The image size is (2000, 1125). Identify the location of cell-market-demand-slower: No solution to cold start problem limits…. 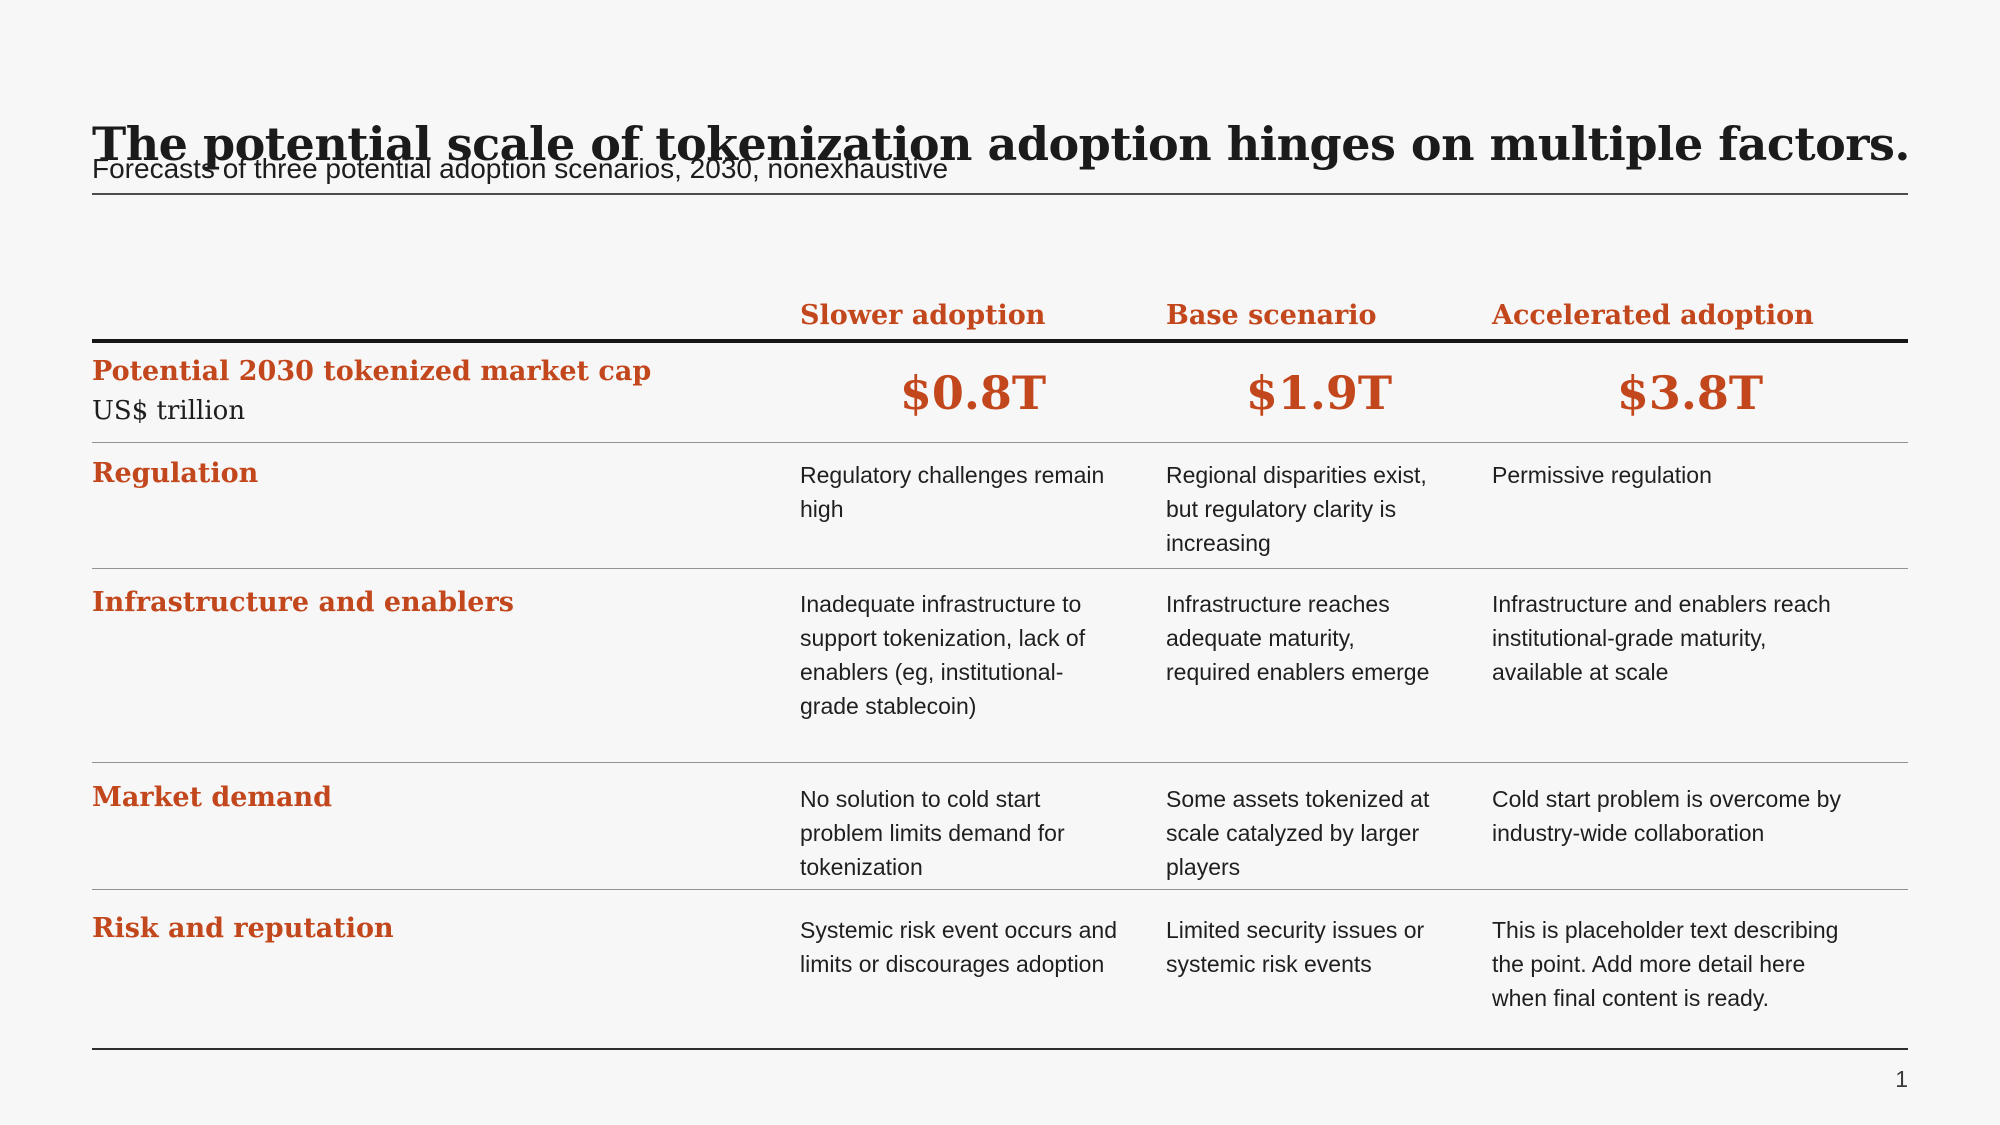
(932, 833).